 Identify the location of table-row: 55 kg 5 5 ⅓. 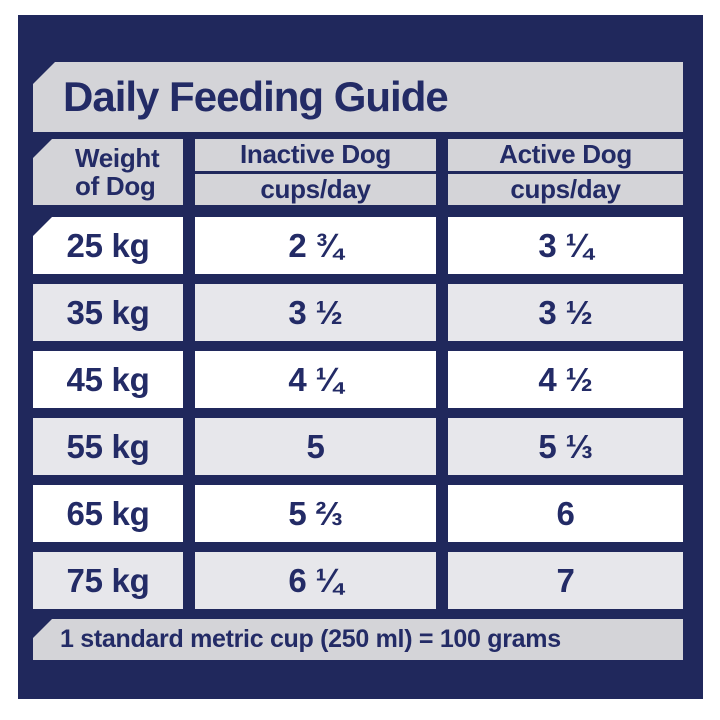
(358, 446).